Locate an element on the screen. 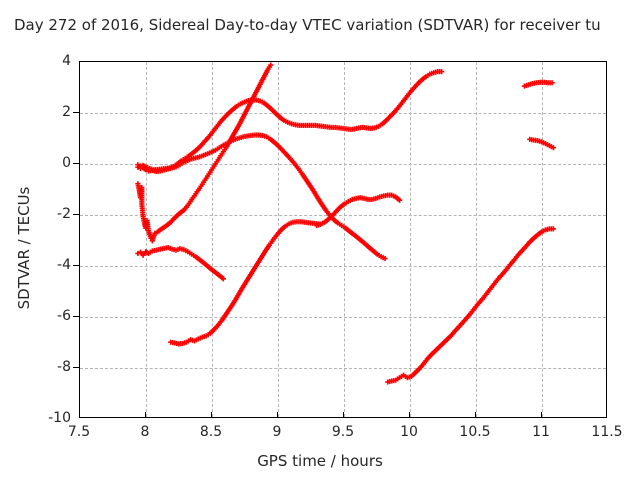  y-tick-label: -6 is located at coordinates (64, 316).